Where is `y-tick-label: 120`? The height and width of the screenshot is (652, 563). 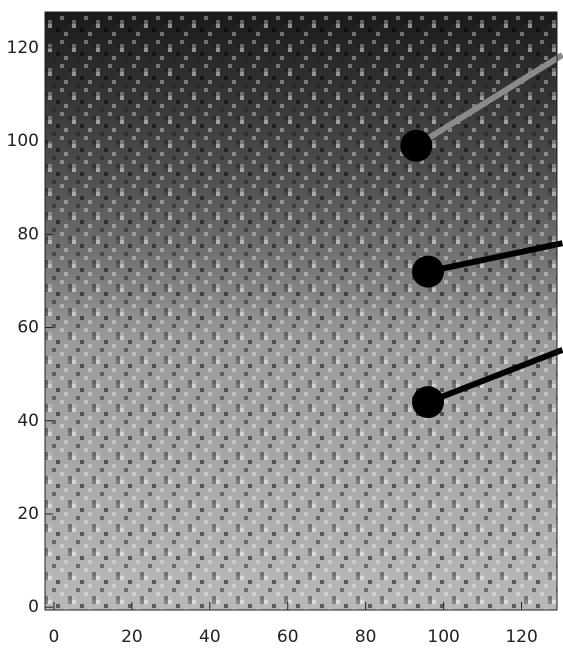
y-tick-label: 120 is located at coordinates (23, 48).